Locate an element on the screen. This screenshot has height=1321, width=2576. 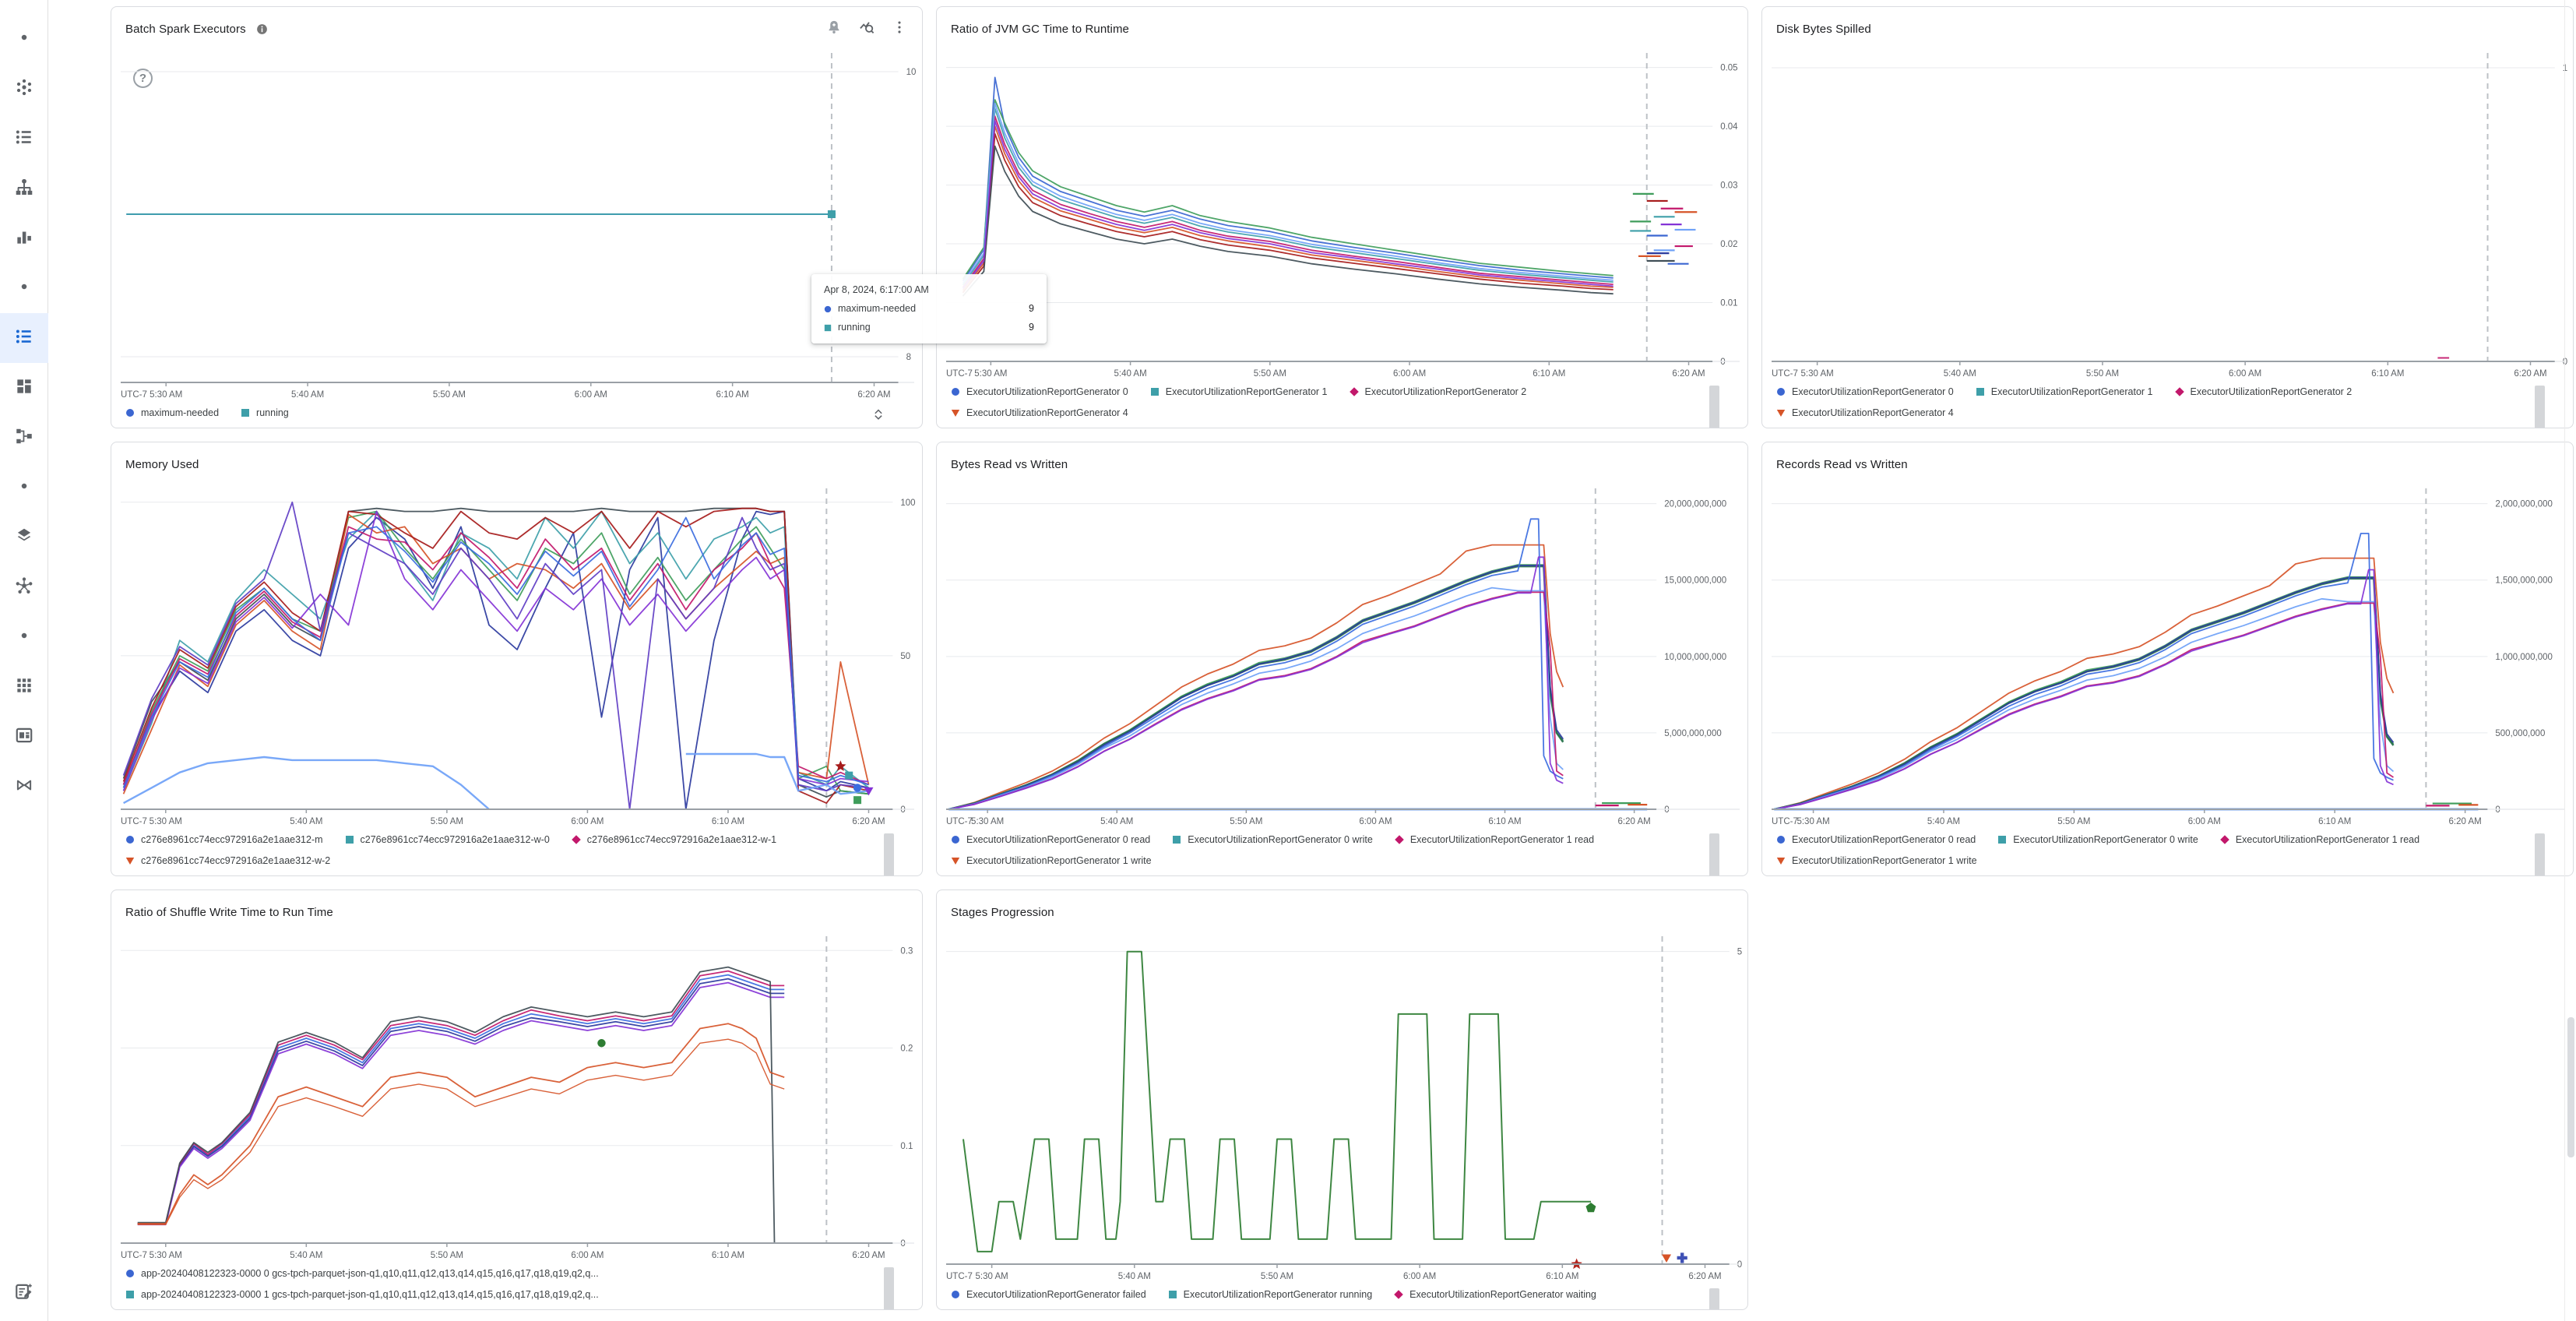
series-line-ExecutorUtilizationReportGenerator 7 is located at coordinates (1288, 193).